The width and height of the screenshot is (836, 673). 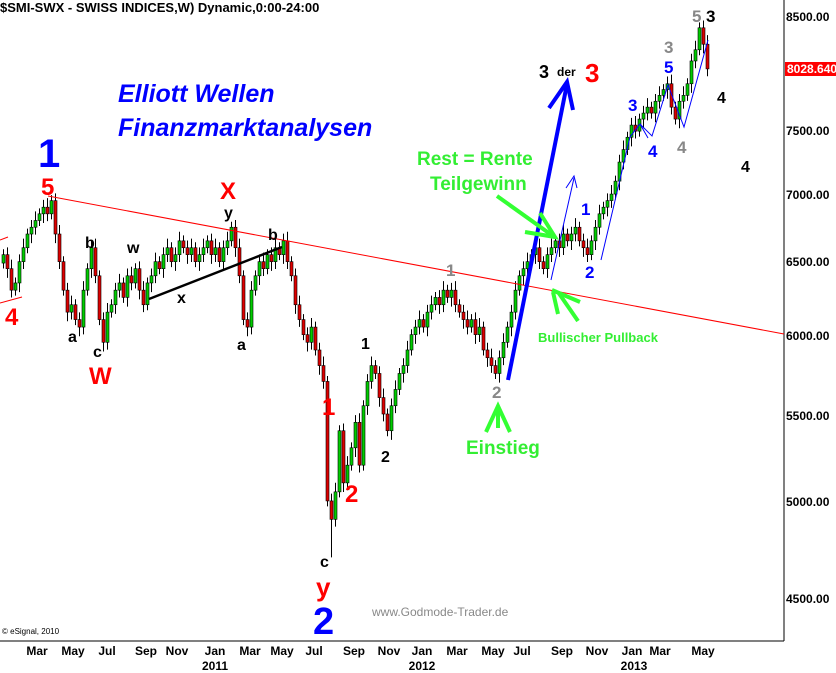 I want to click on wave-label: w, so click(x=133, y=248).